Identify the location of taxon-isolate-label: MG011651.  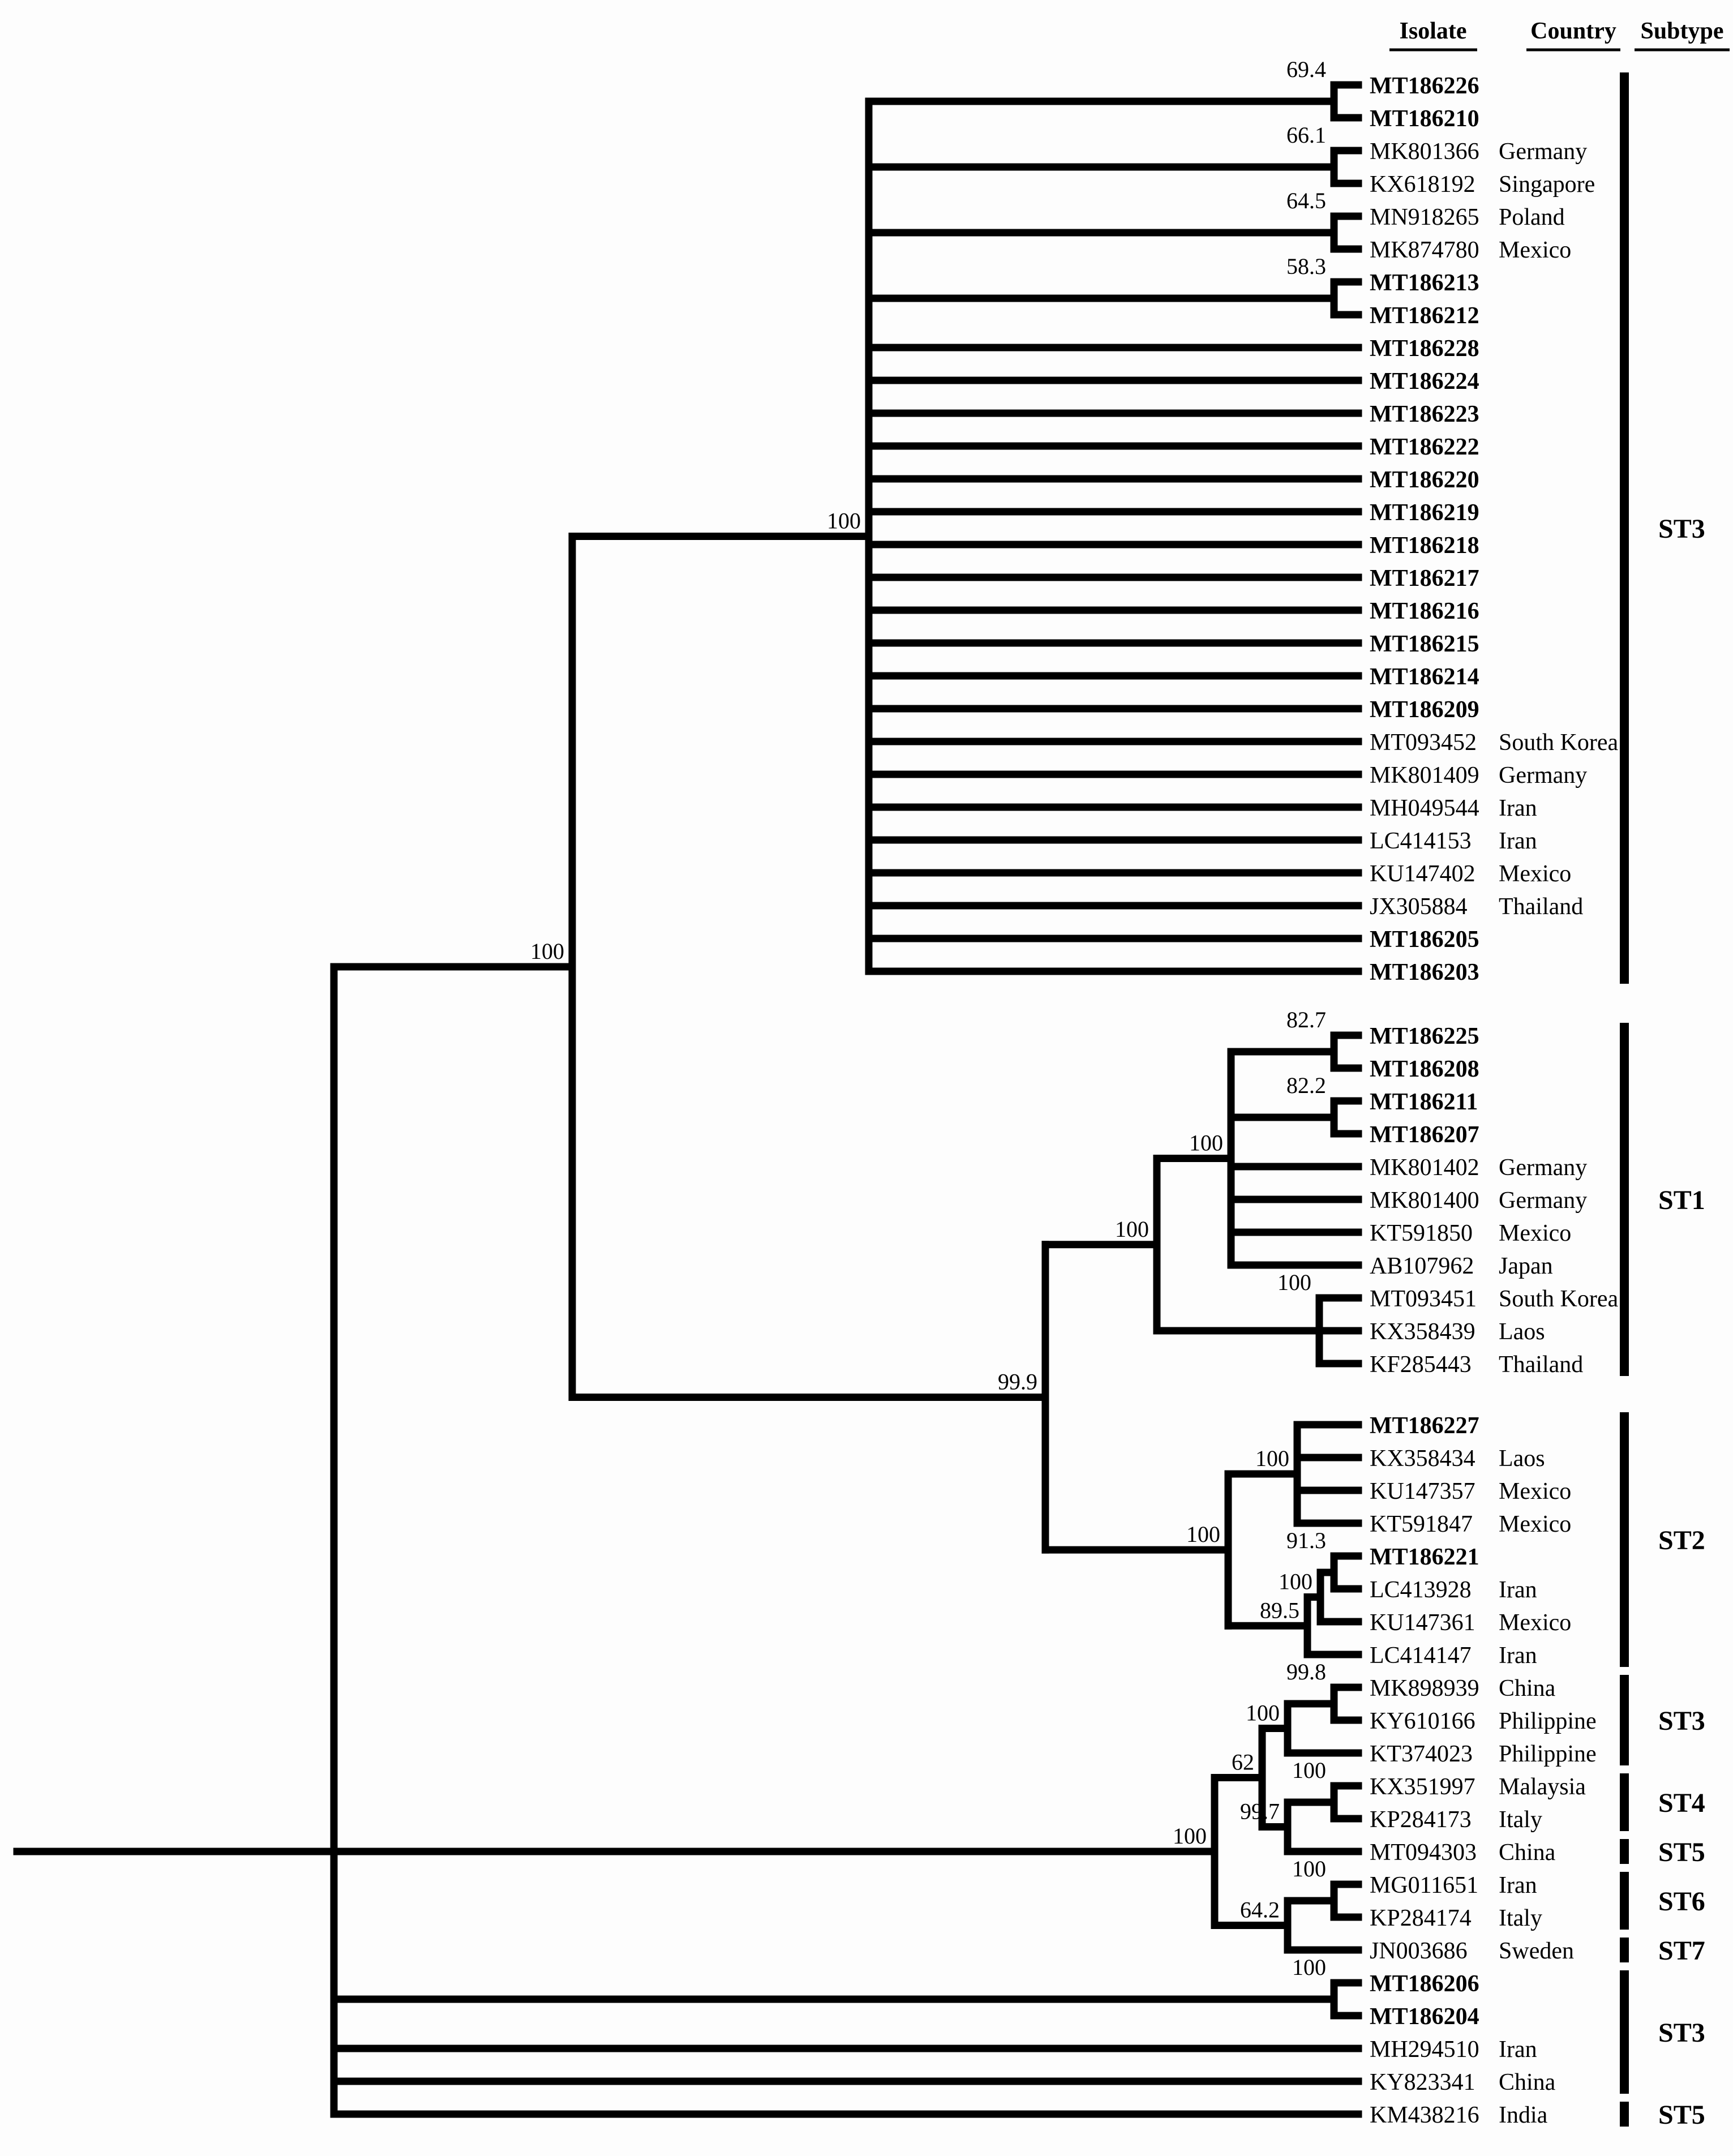
(1424, 1885).